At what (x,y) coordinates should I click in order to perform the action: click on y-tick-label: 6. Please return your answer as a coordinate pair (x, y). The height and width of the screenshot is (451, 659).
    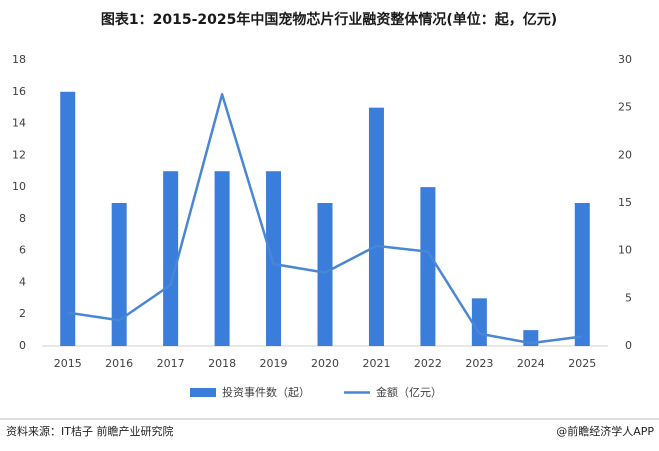
    Looking at the image, I should click on (22, 250).